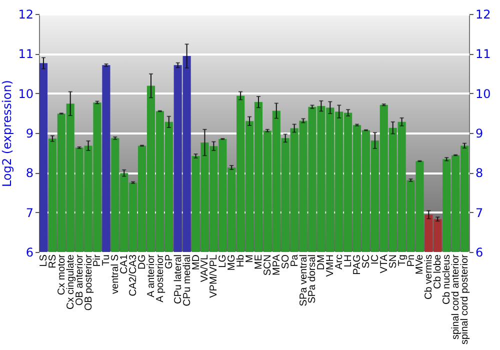 This screenshot has height=350, width=500. I want to click on y-tick-label: 8, so click(30, 173).